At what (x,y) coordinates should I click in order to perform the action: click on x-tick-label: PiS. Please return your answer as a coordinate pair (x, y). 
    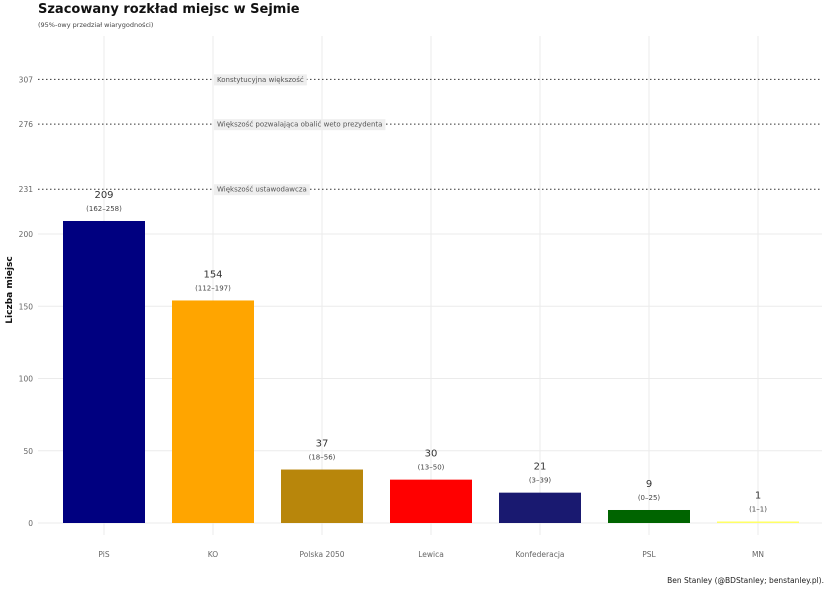
    Looking at the image, I should click on (103, 554).